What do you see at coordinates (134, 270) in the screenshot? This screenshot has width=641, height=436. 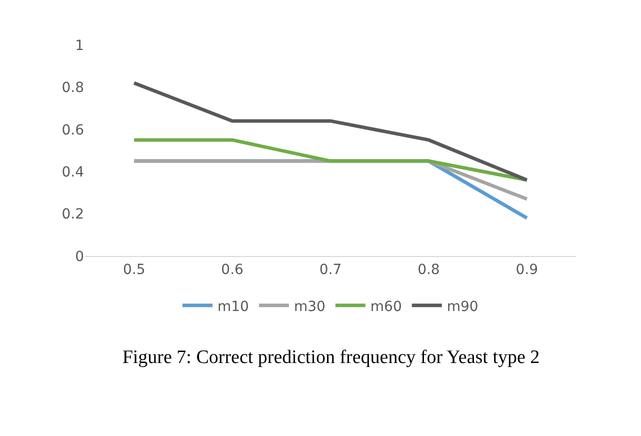 I see `x-tick-label: 0.5` at bounding box center [134, 270].